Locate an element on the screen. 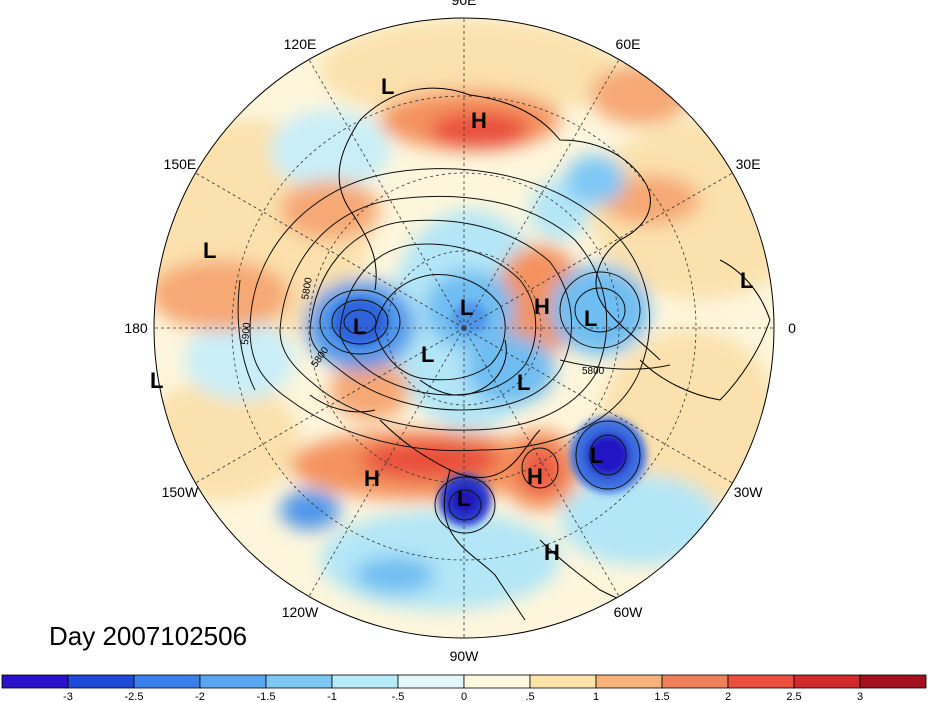 Image resolution: width=928 pixels, height=702 pixels. colorbar-tick-label: -1.5 is located at coordinates (266, 696).